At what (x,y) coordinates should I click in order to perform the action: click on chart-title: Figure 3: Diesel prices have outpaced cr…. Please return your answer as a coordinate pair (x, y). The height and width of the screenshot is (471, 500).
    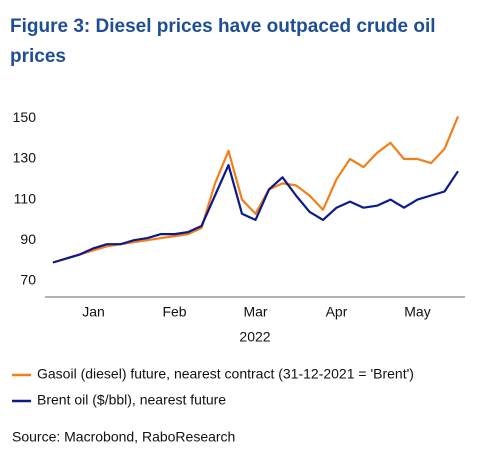
    Looking at the image, I should click on (223, 41).